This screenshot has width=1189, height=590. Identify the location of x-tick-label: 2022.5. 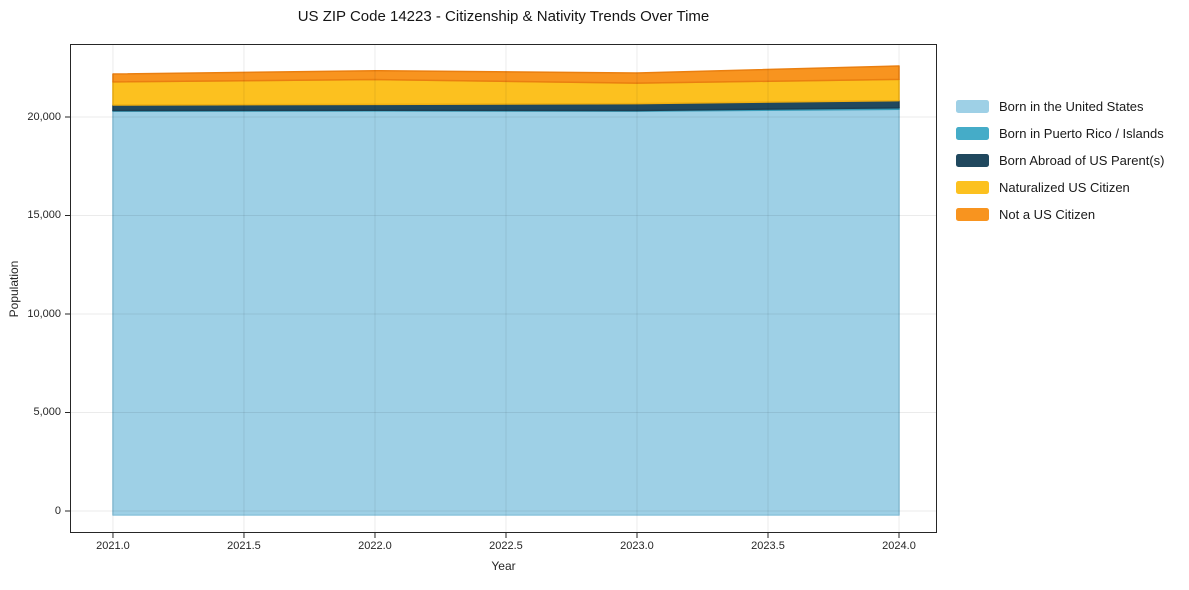
(506, 546).